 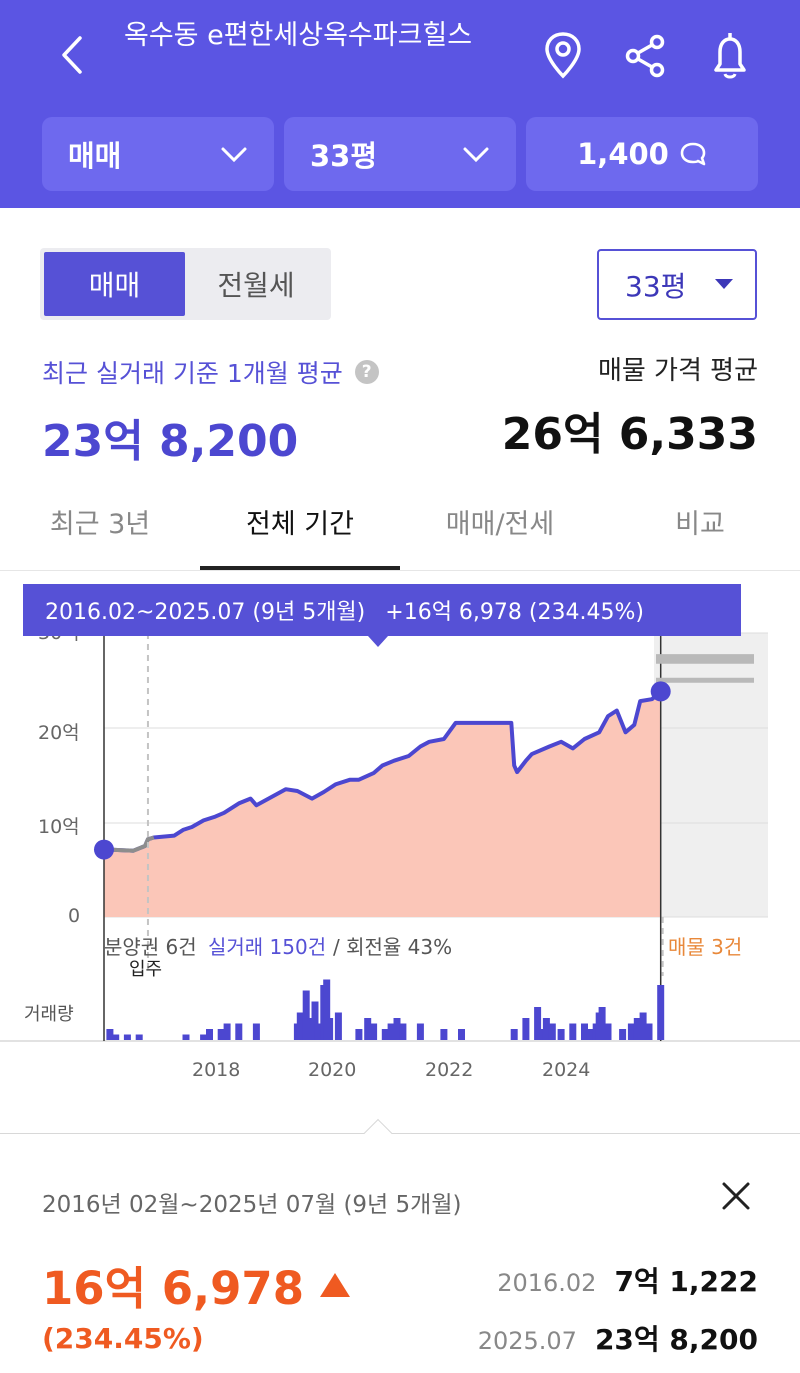 What do you see at coordinates (693, 154) in the screenshot?
I see `chat-bubble-icon` at bounding box center [693, 154].